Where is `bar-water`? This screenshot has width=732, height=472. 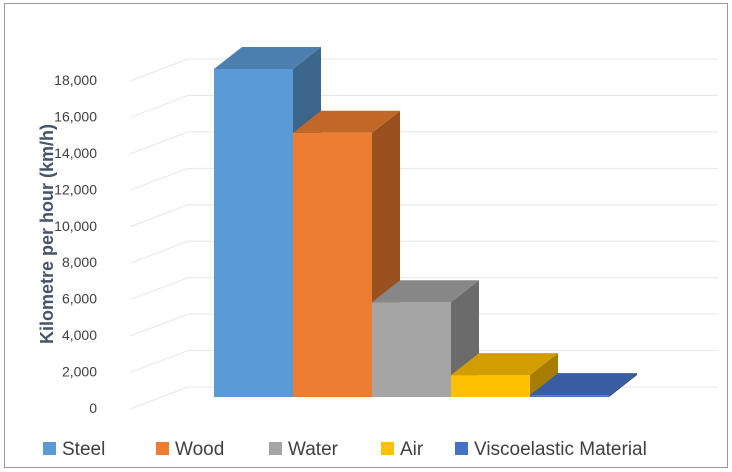 bar-water is located at coordinates (425, 338).